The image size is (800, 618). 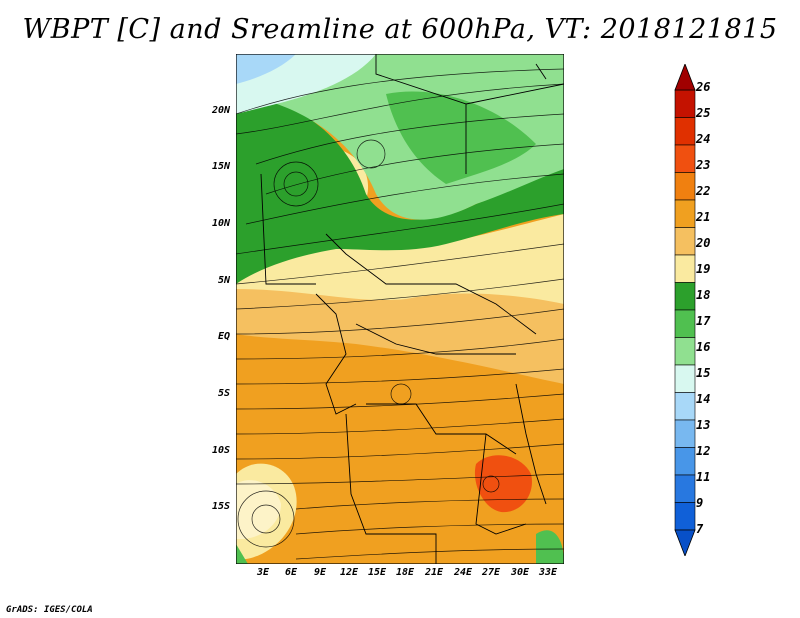 What do you see at coordinates (49, 610) in the screenshot?
I see `grads-credit: GrADS: IGES/COLA` at bounding box center [49, 610].